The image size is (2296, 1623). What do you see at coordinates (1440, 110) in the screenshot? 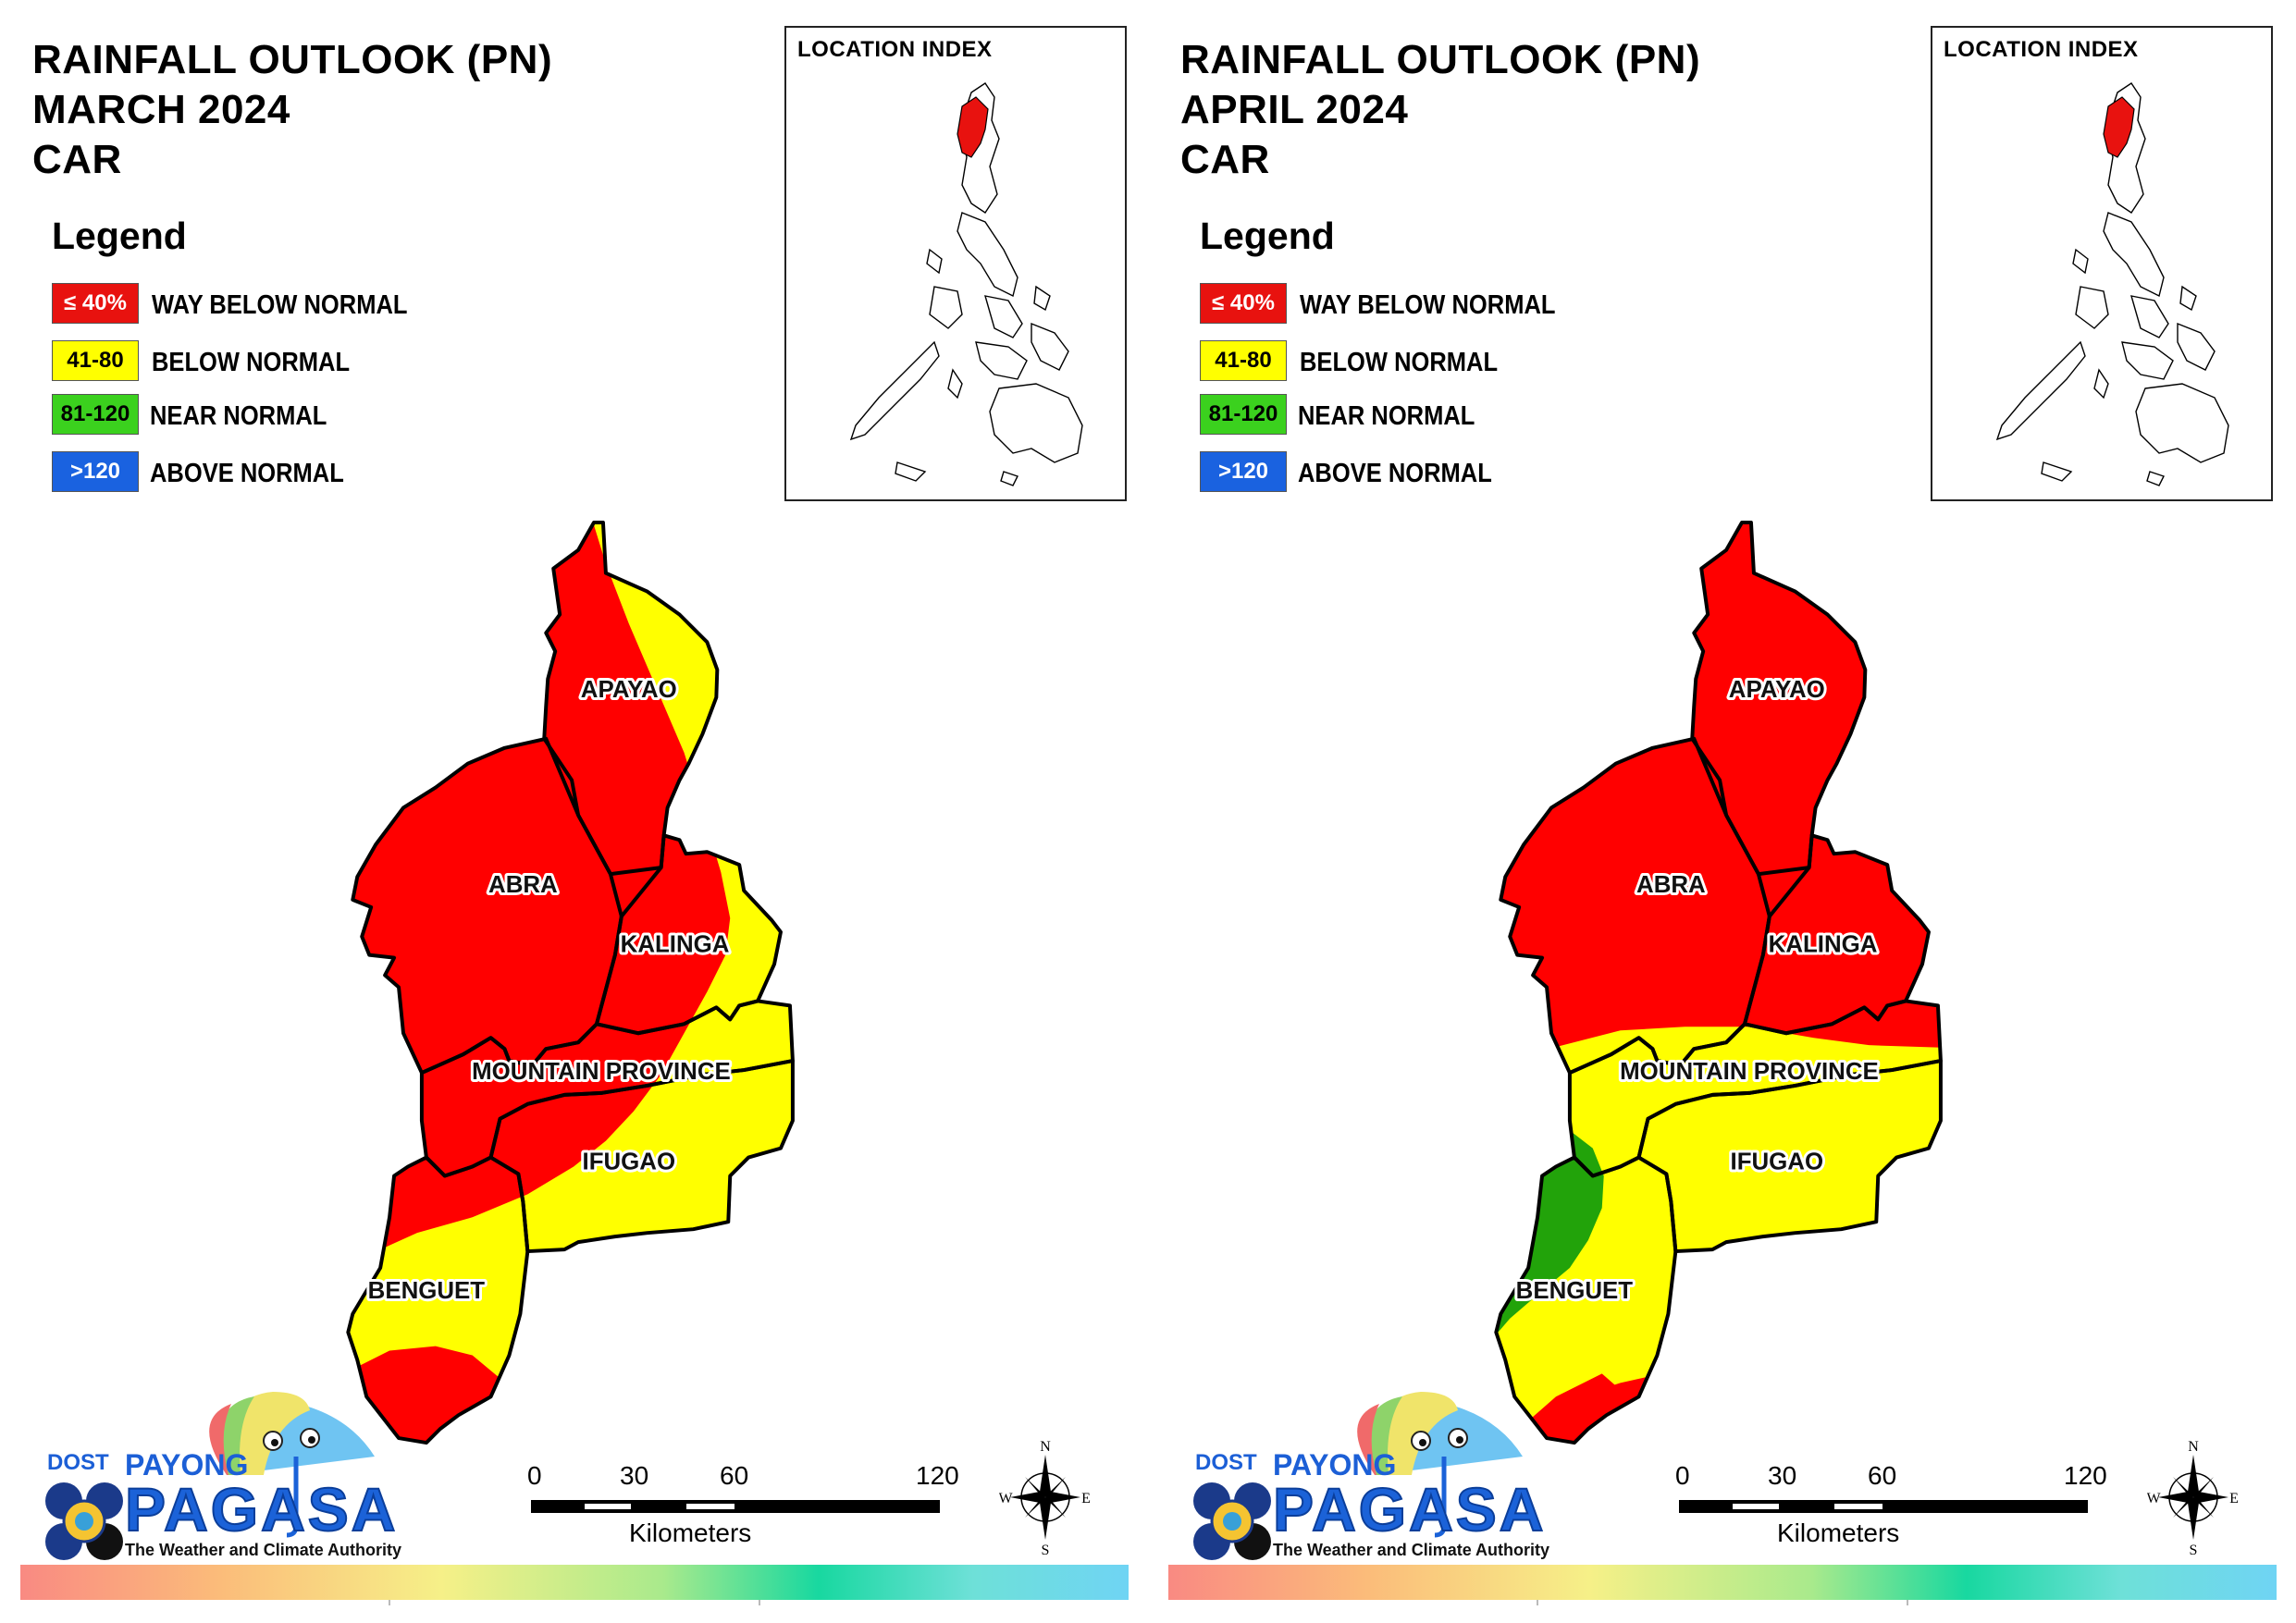
I see `map-title: RAINFALL OUTLOOK (PN) APRIL 2024 CAR` at bounding box center [1440, 110].